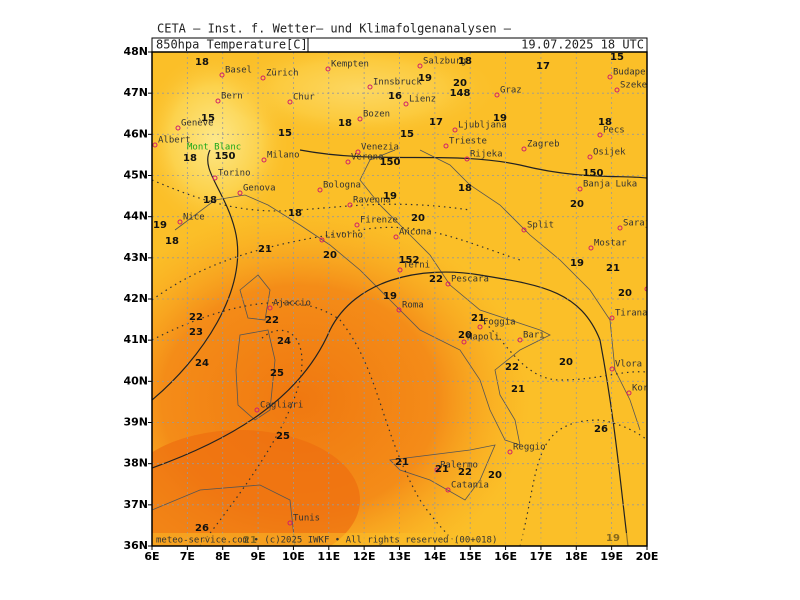 The height and width of the screenshot is (600, 800). What do you see at coordinates (399, 539) in the screenshot?
I see `footer-band` at bounding box center [399, 539].